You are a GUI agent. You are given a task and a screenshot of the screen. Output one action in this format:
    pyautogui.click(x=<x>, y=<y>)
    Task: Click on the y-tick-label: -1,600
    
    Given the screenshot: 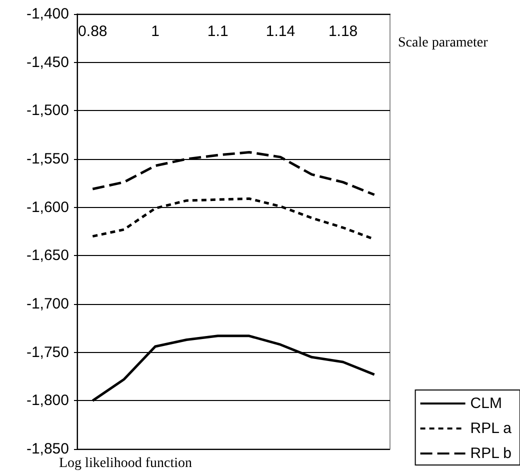 What is the action you would take?
    pyautogui.click(x=47, y=207)
    